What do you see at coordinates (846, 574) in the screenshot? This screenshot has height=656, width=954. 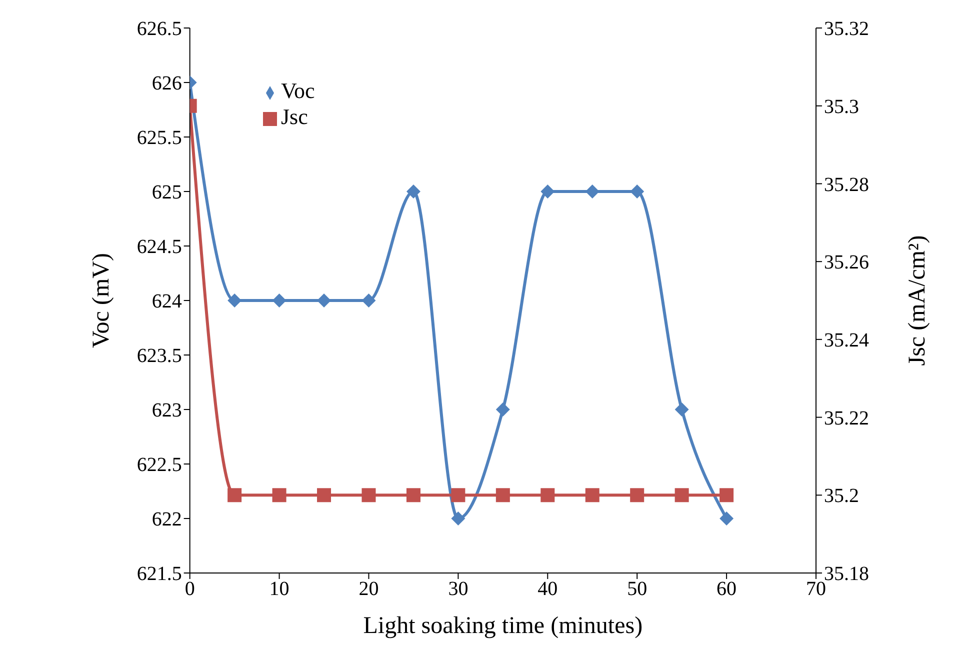 I see `y2-tick-label: 35.18` at bounding box center [846, 574].